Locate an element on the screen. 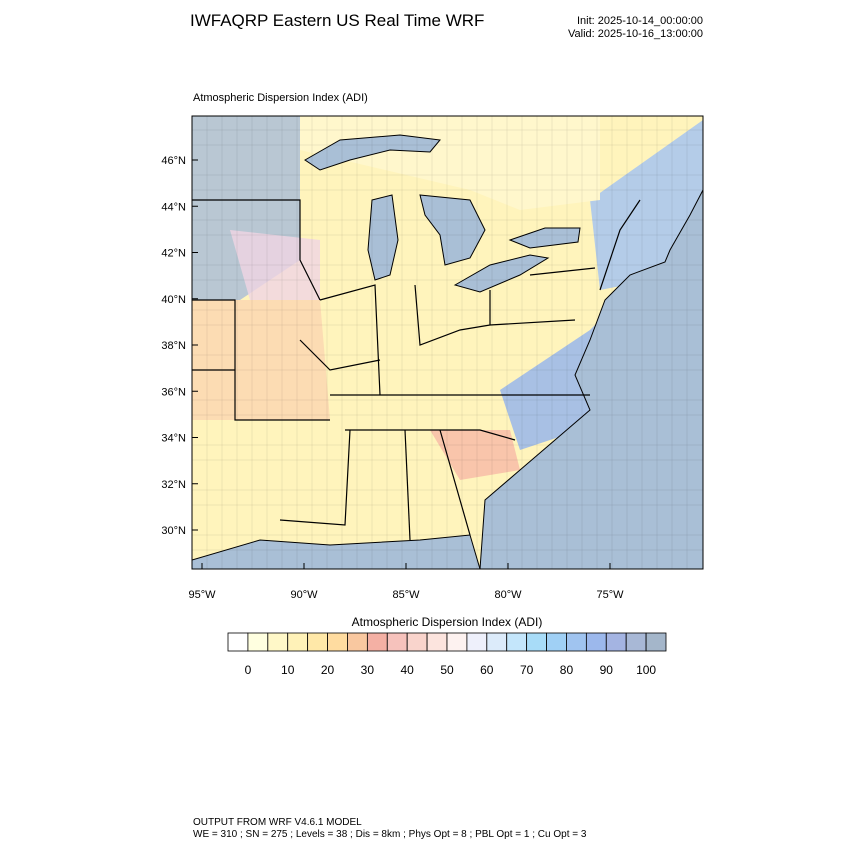 Image resolution: width=850 pixels, height=850 pixels. lat-label: 36°N is located at coordinates (173, 392).